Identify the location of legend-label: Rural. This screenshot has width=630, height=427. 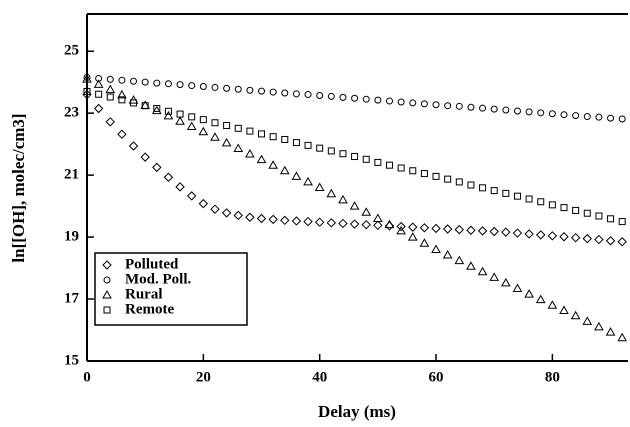
(144, 294).